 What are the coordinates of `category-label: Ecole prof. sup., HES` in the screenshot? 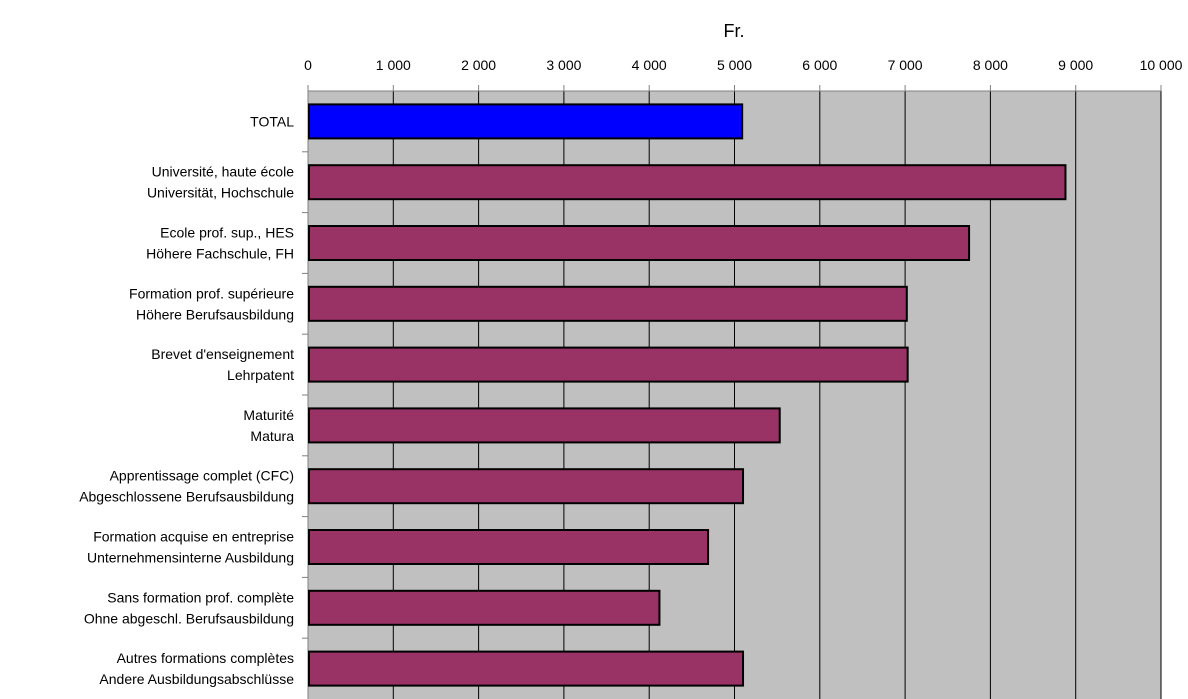 It's located at (227, 233).